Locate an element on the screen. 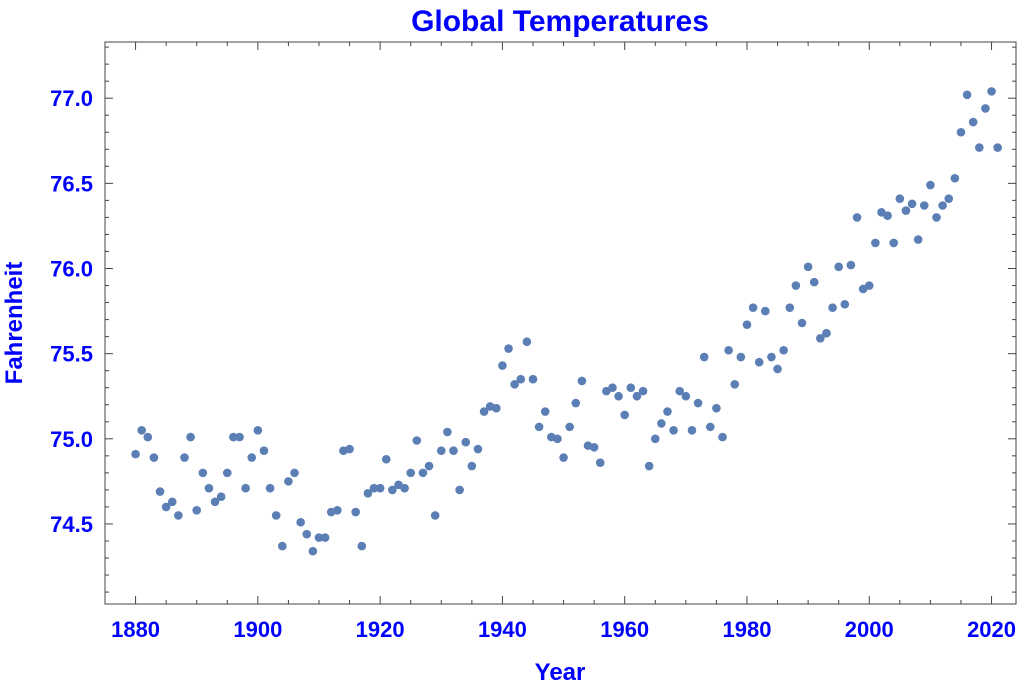 The image size is (1024, 690). chart-title: Global Temperatures is located at coordinates (560, 21).